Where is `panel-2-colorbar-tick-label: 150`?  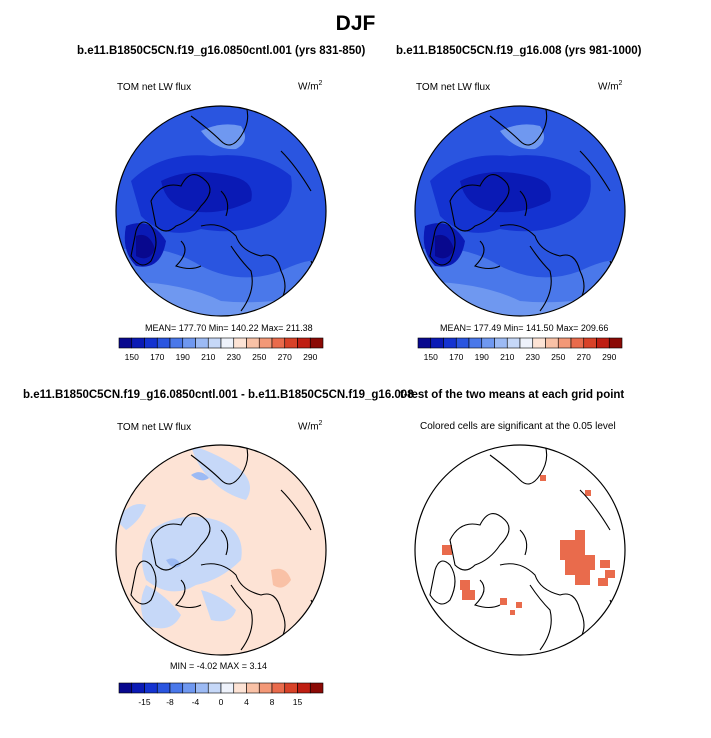
panel-2-colorbar-tick-label: 150 is located at coordinates (431, 357).